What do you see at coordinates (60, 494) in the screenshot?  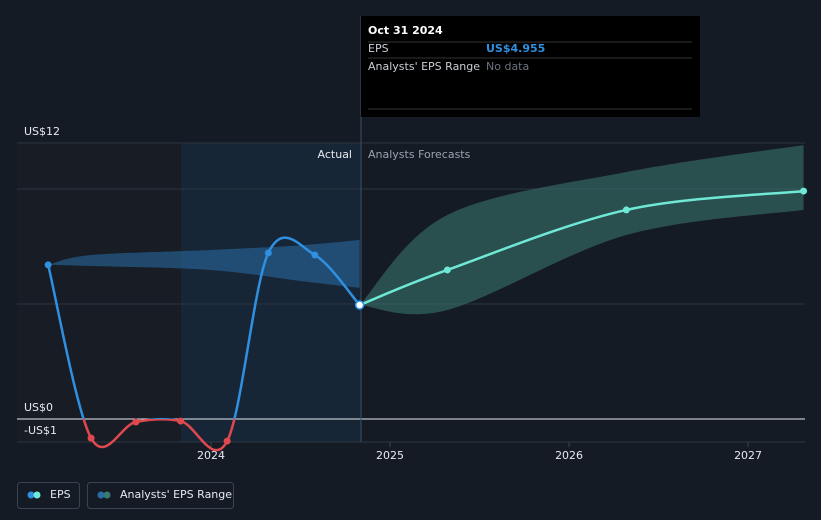 I see `legend-label: EPS` at bounding box center [60, 494].